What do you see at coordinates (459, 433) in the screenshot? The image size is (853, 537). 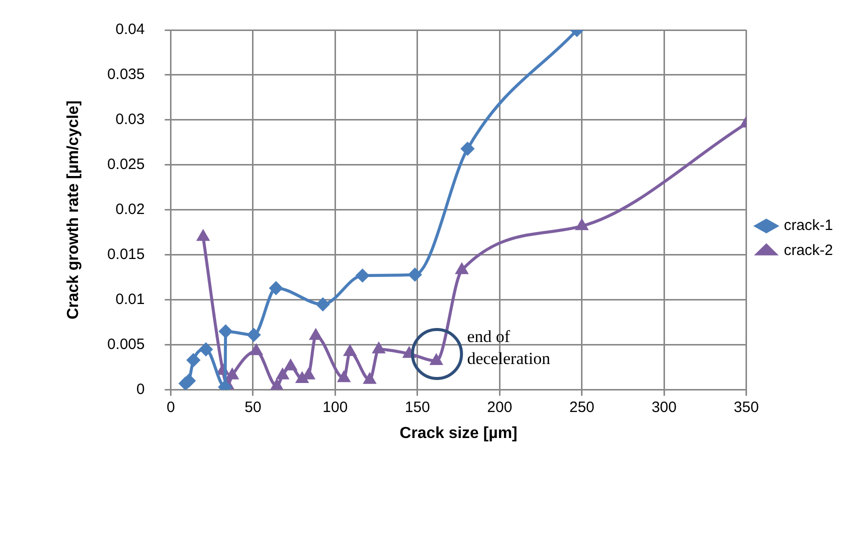 I see `x-axis-title: Crack size [µm]` at bounding box center [459, 433].